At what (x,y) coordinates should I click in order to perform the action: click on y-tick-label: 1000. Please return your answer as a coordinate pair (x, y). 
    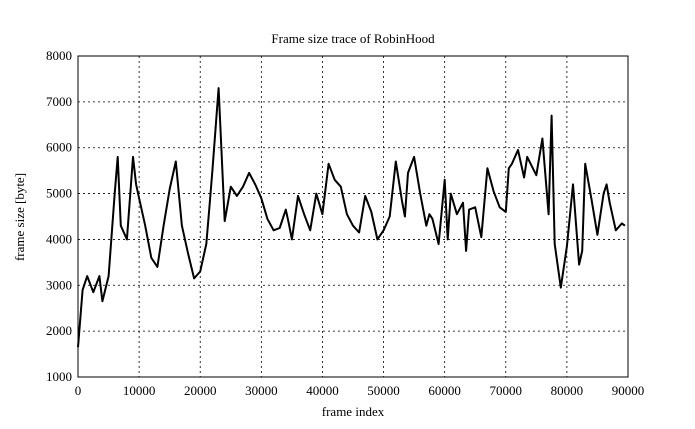
    Looking at the image, I should click on (59, 376).